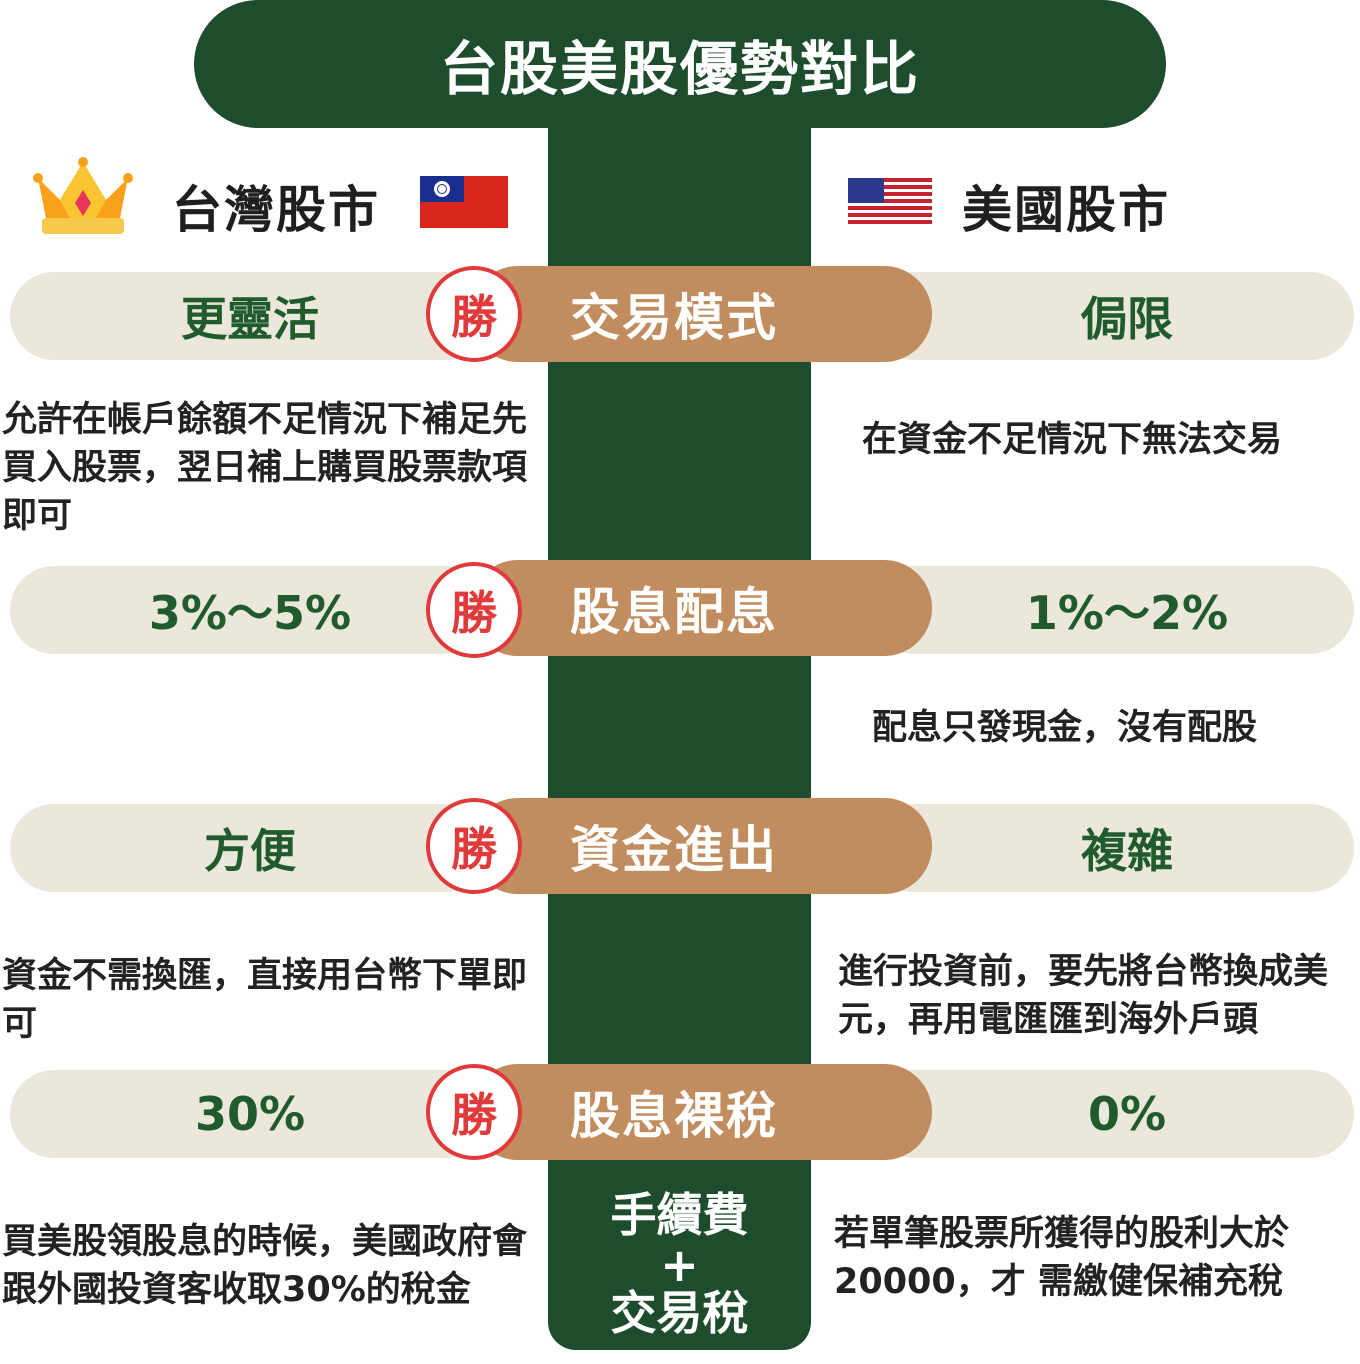 This screenshot has width=1360, height=1364. I want to click on tw-capital-flow: 方便, so click(250, 848).